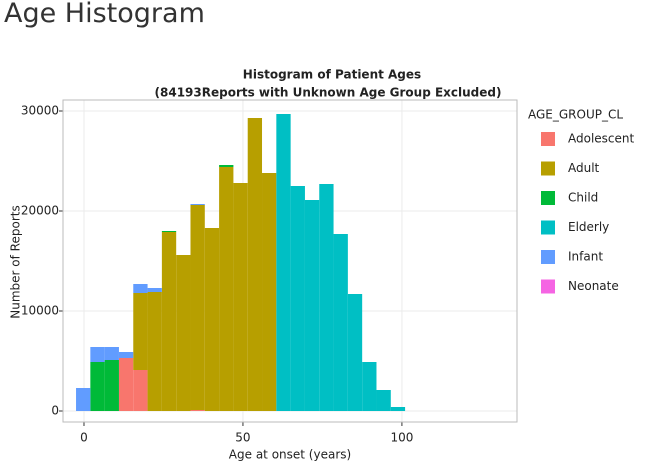  I want to click on y-tick-label: 0, so click(55, 411).